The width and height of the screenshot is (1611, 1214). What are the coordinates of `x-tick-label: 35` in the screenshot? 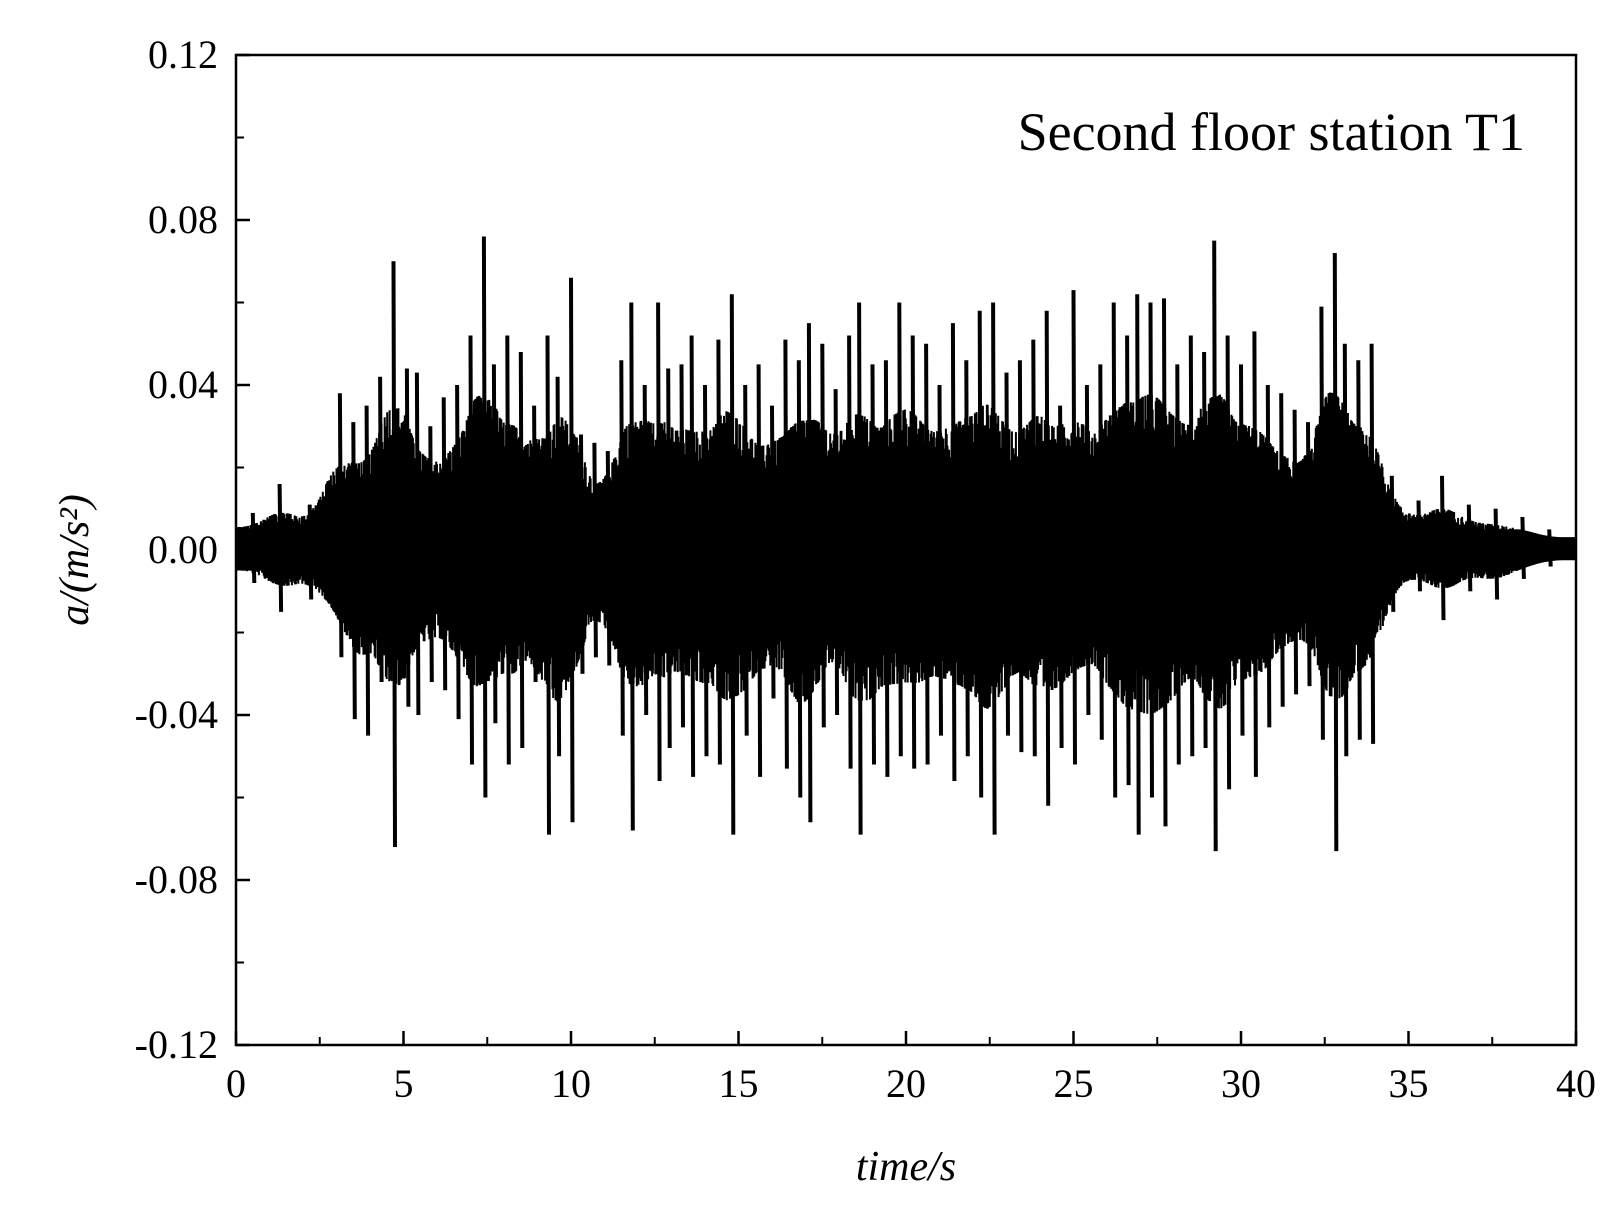 It's located at (1409, 1083).